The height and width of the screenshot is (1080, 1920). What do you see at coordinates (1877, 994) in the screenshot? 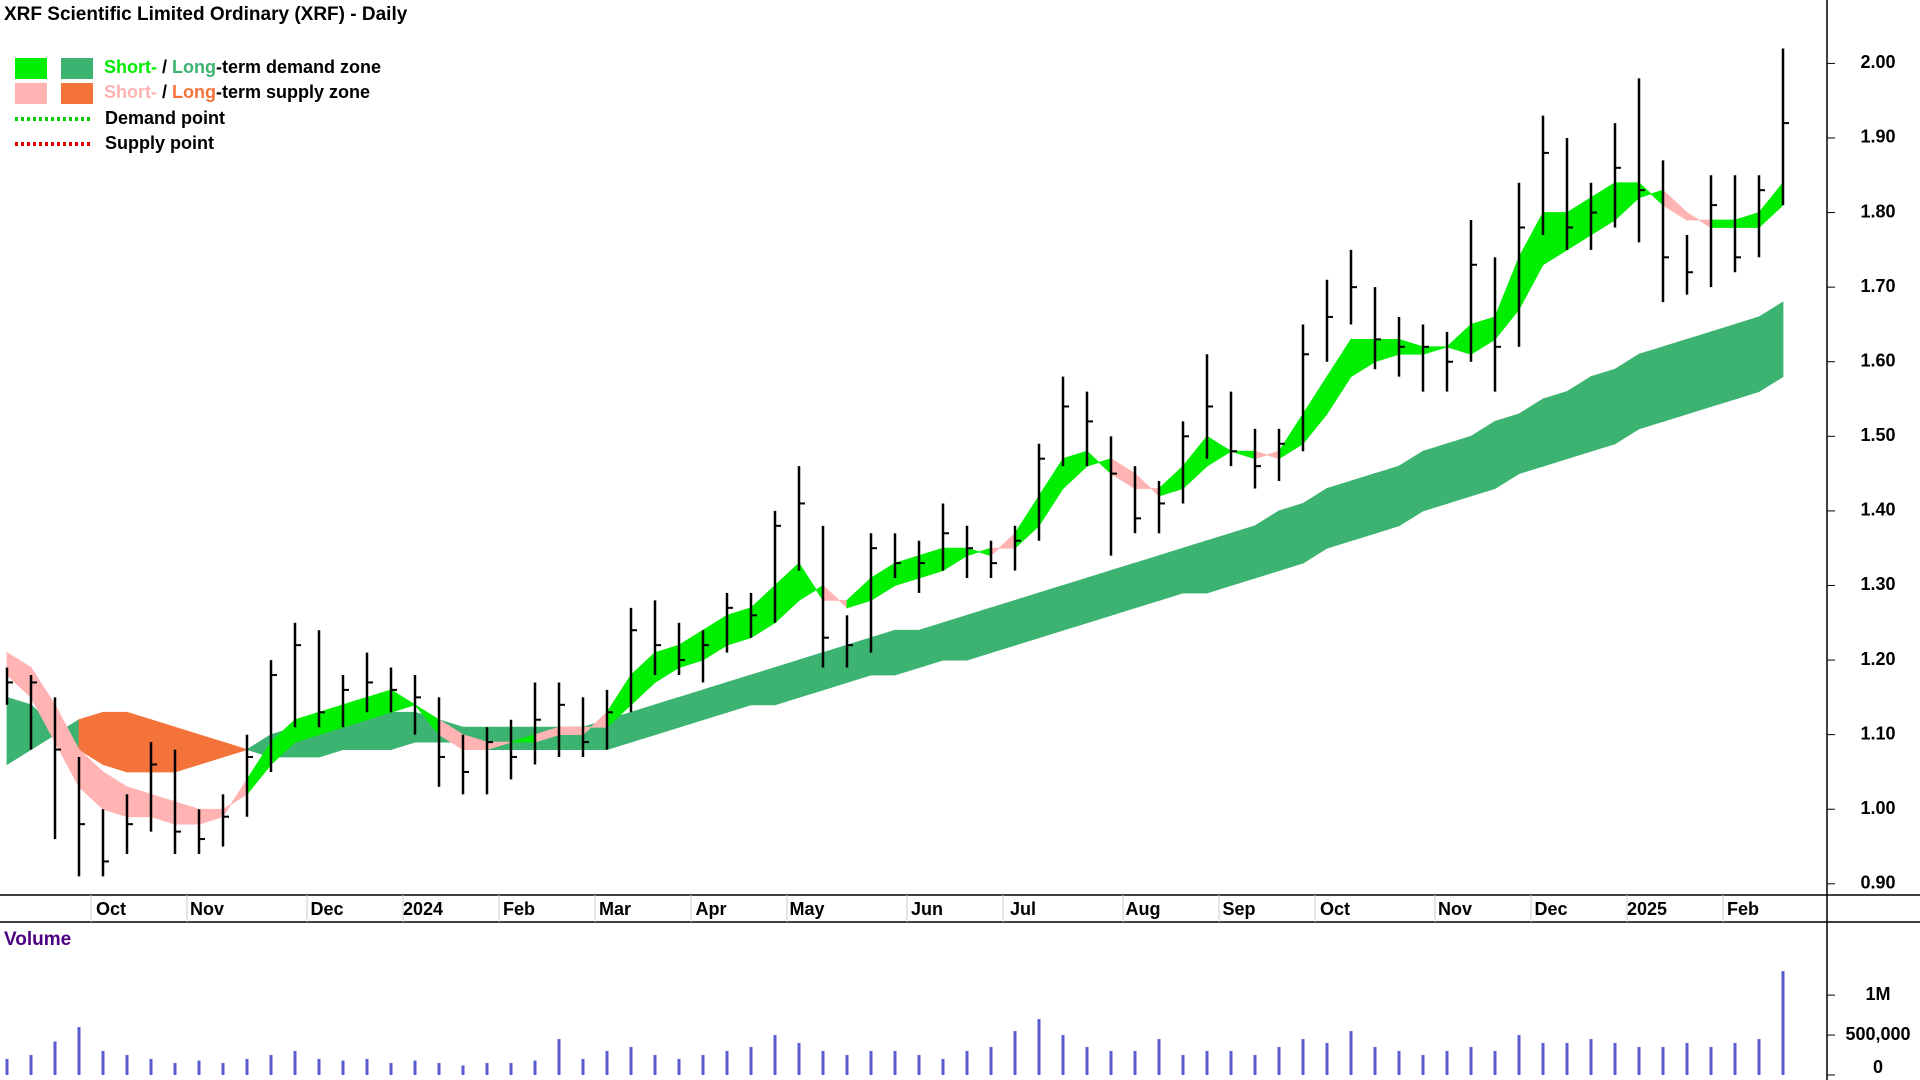
I see `y-tick-label: 1M` at bounding box center [1877, 994].